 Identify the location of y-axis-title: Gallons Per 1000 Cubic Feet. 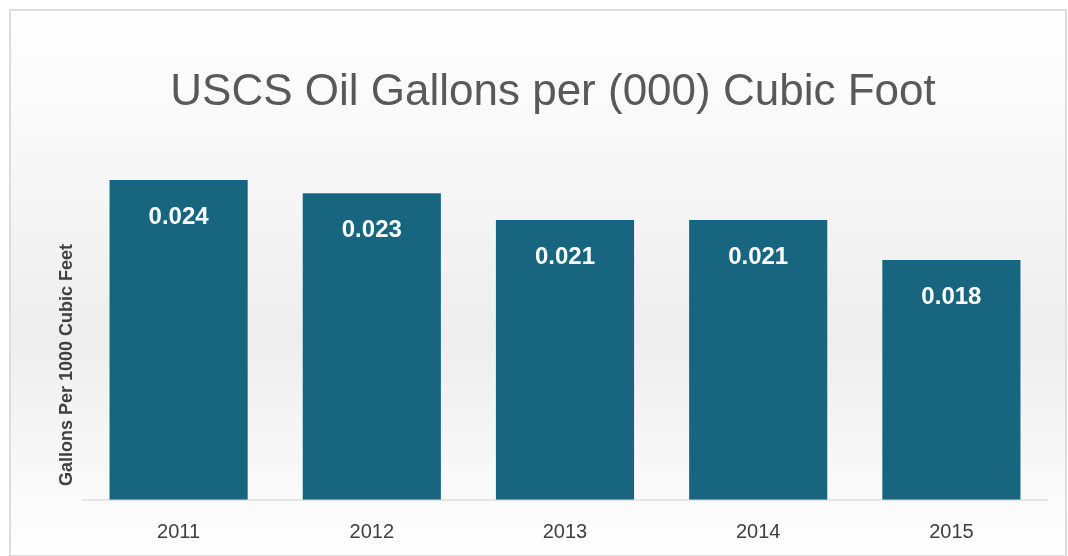
(66, 365).